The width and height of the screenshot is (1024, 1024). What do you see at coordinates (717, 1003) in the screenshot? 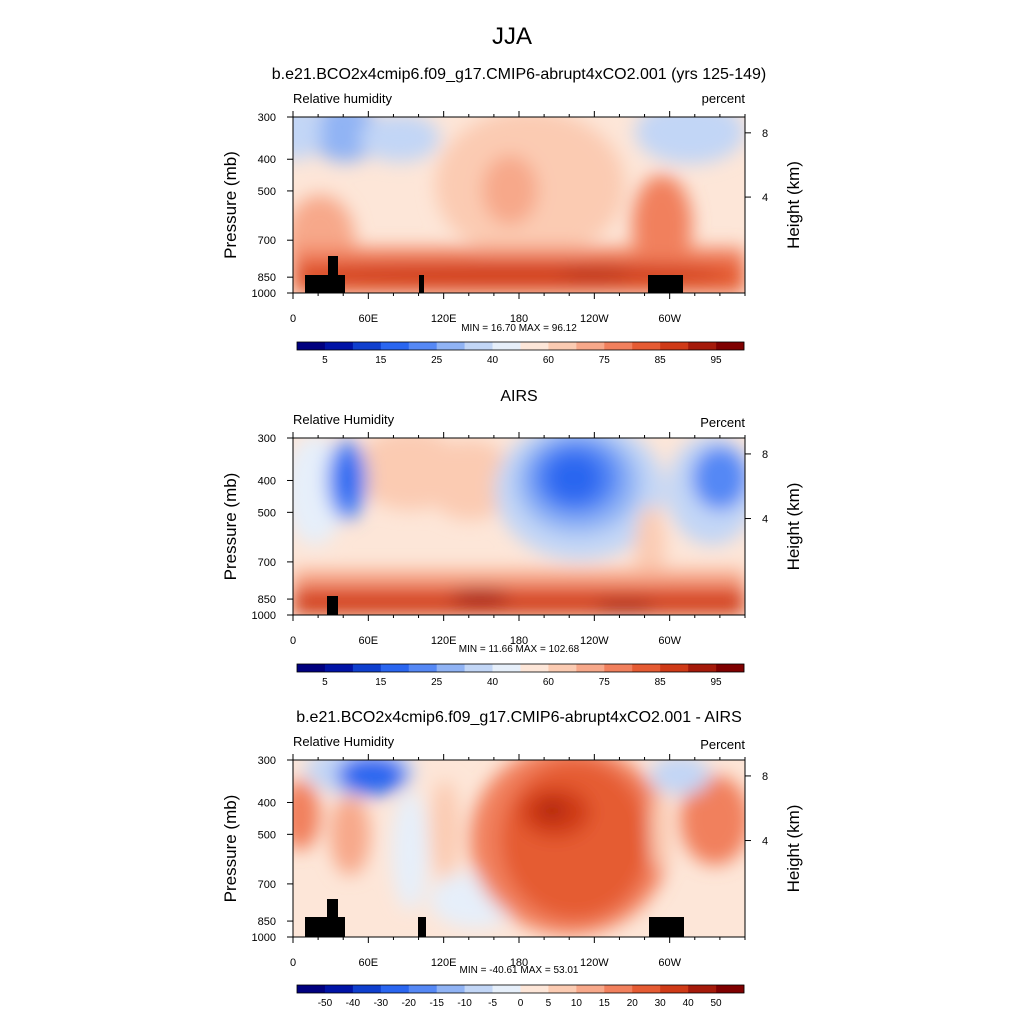
I see `colorbar-label: 50` at bounding box center [717, 1003].